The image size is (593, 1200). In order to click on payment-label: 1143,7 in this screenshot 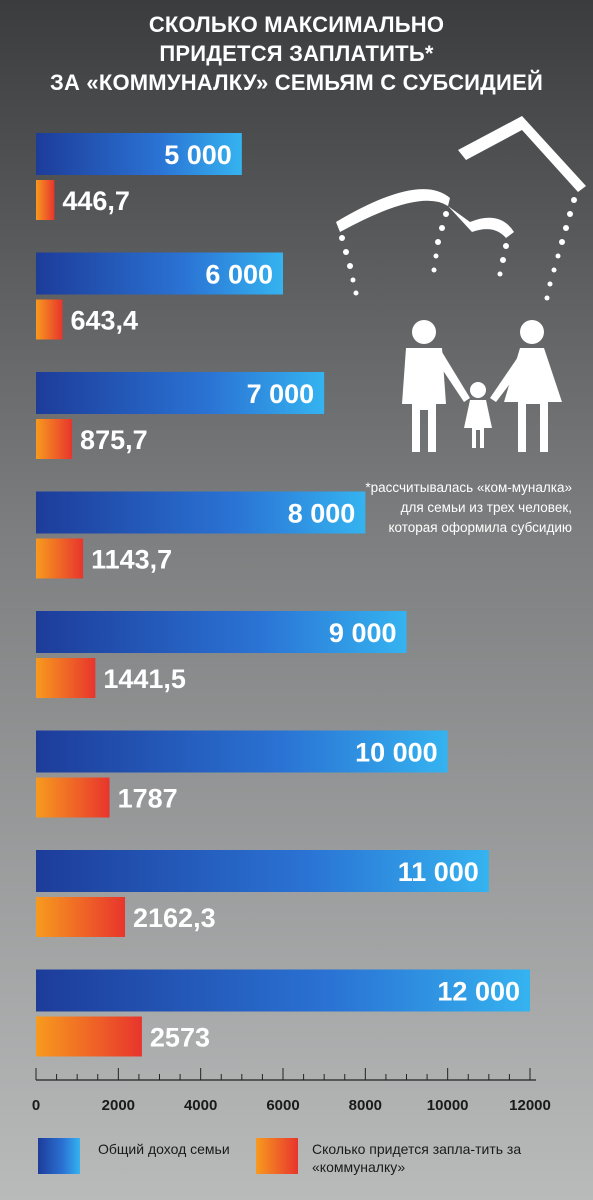, I will do `click(131, 560)`.